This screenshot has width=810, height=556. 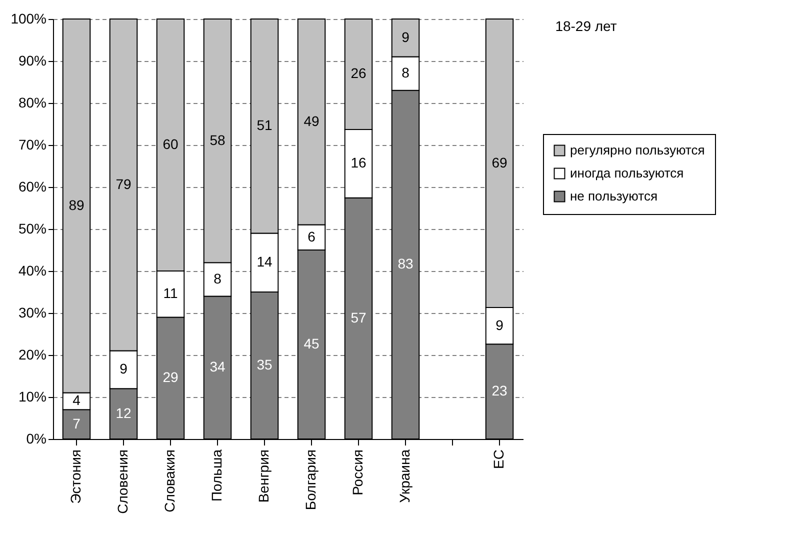 I want to click on x-tick-label: Эстония, so click(x=76, y=477).